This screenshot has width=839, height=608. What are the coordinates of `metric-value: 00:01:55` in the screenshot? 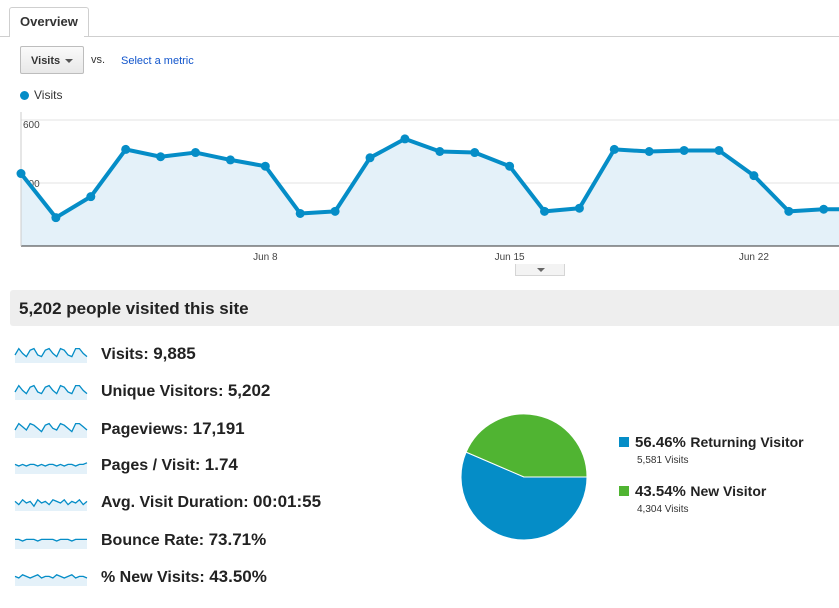 It's located at (287, 501).